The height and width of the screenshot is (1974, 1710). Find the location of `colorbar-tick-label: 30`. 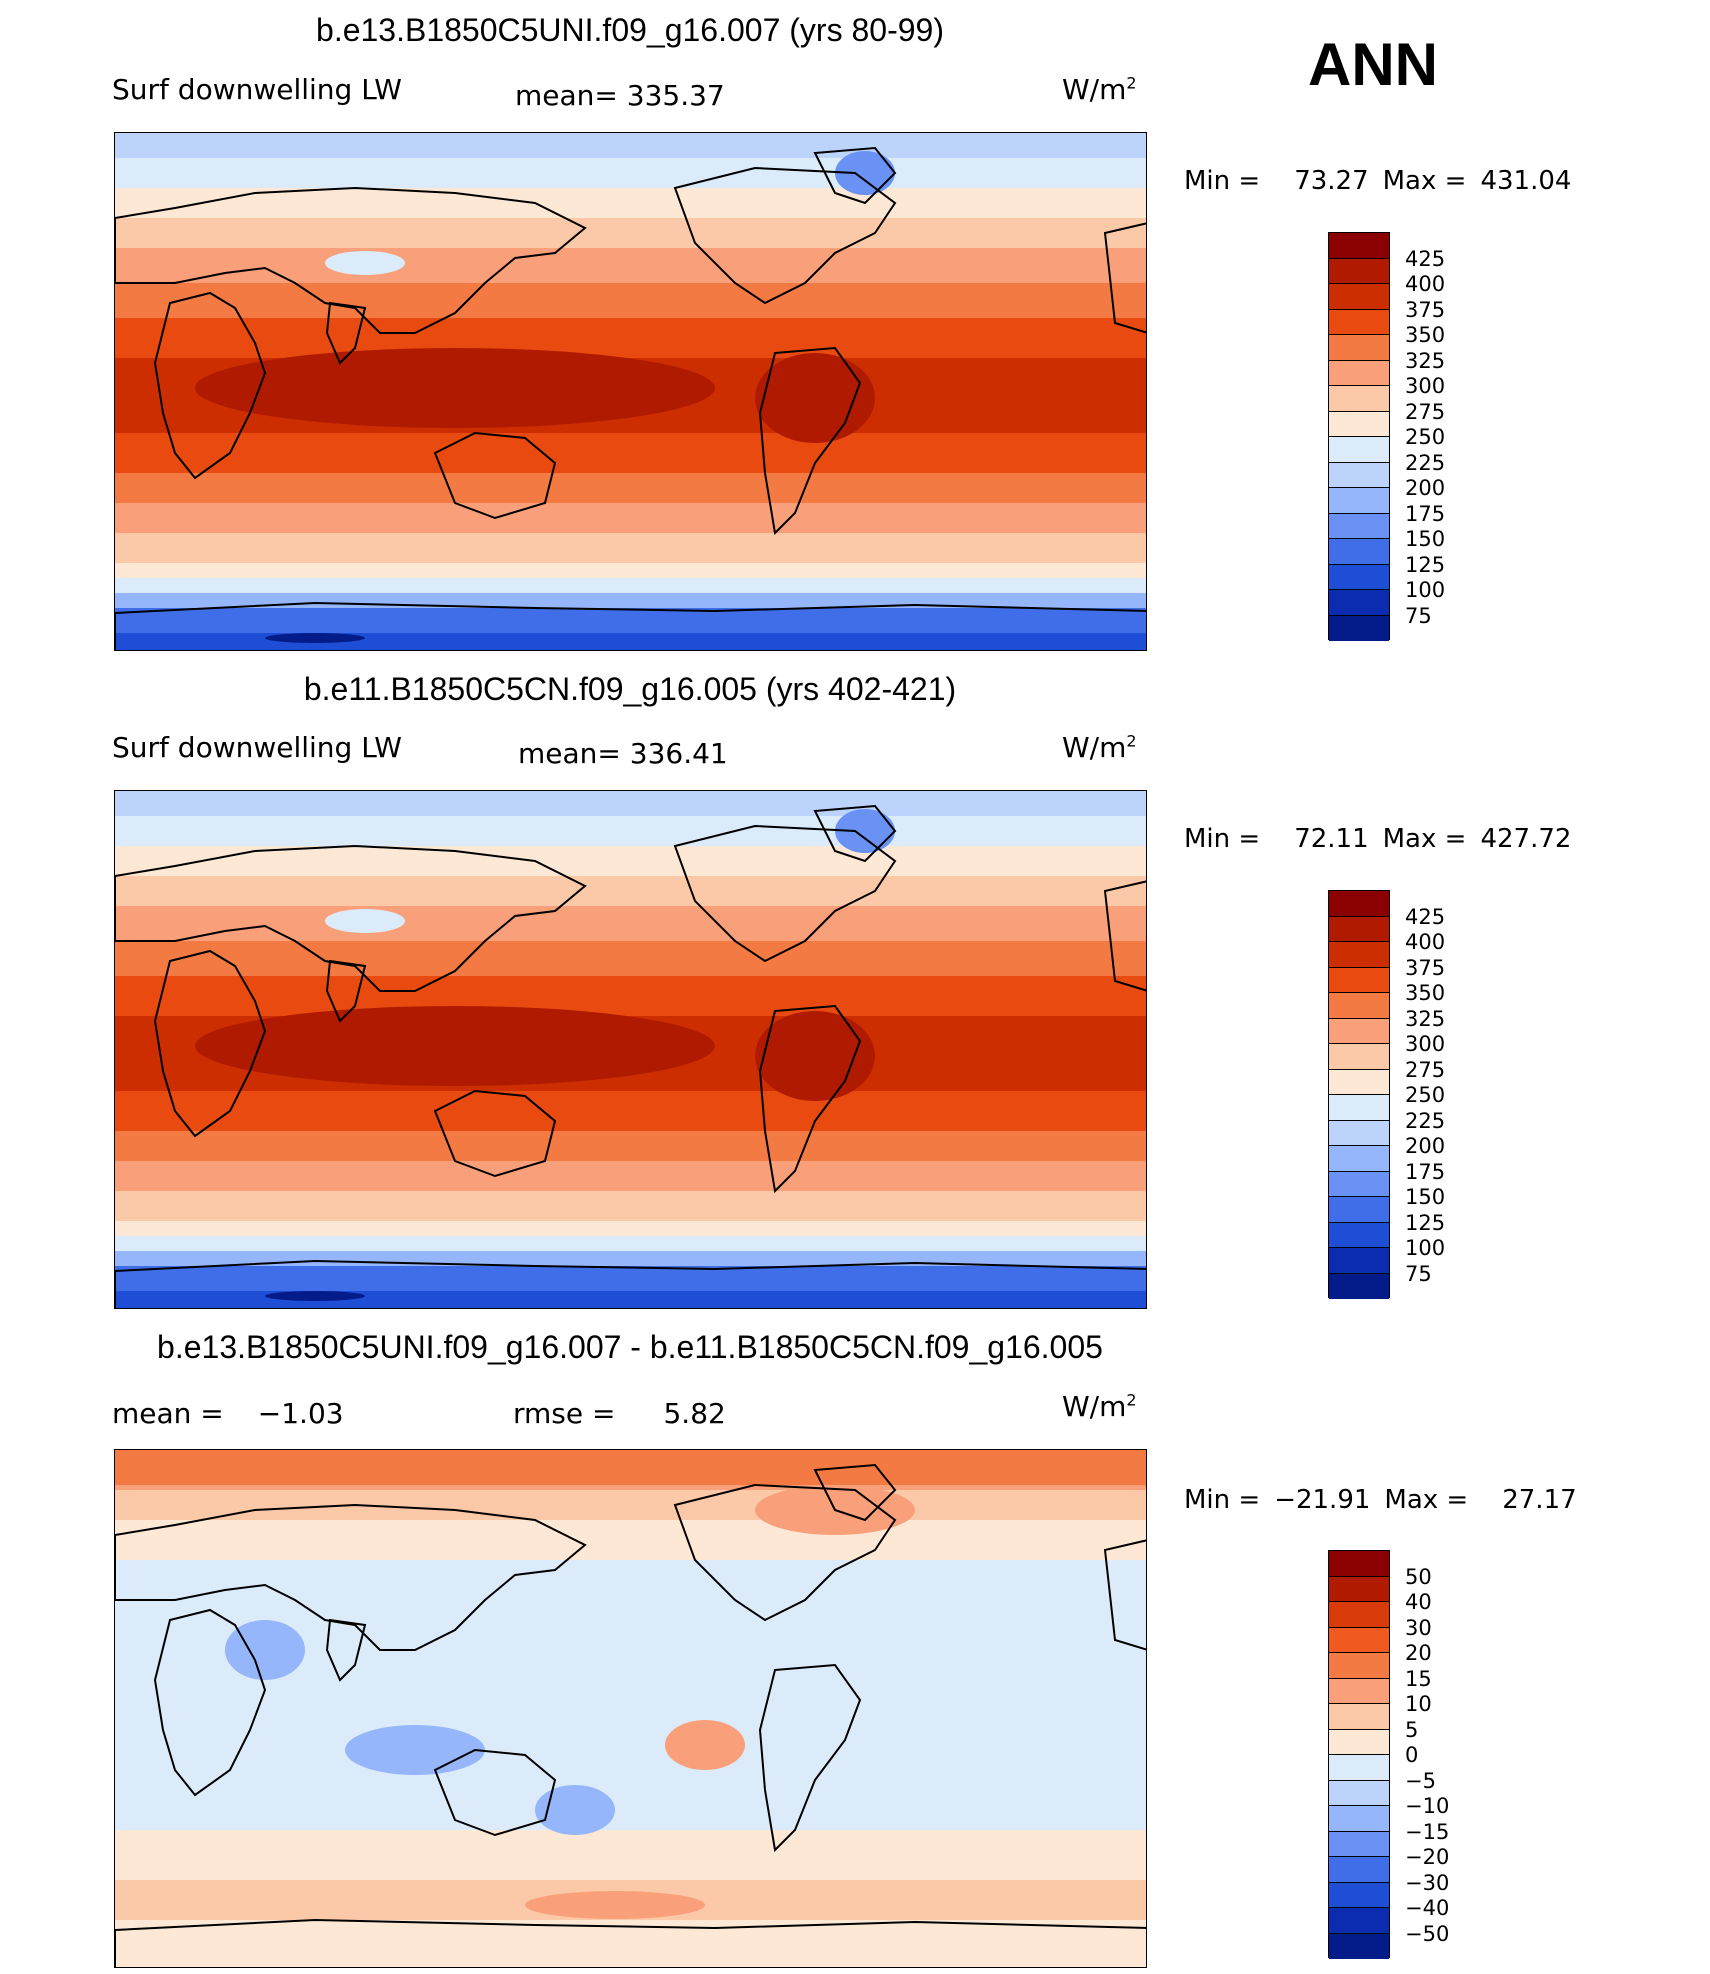

colorbar-tick-label: 30 is located at coordinates (1418, 1627).